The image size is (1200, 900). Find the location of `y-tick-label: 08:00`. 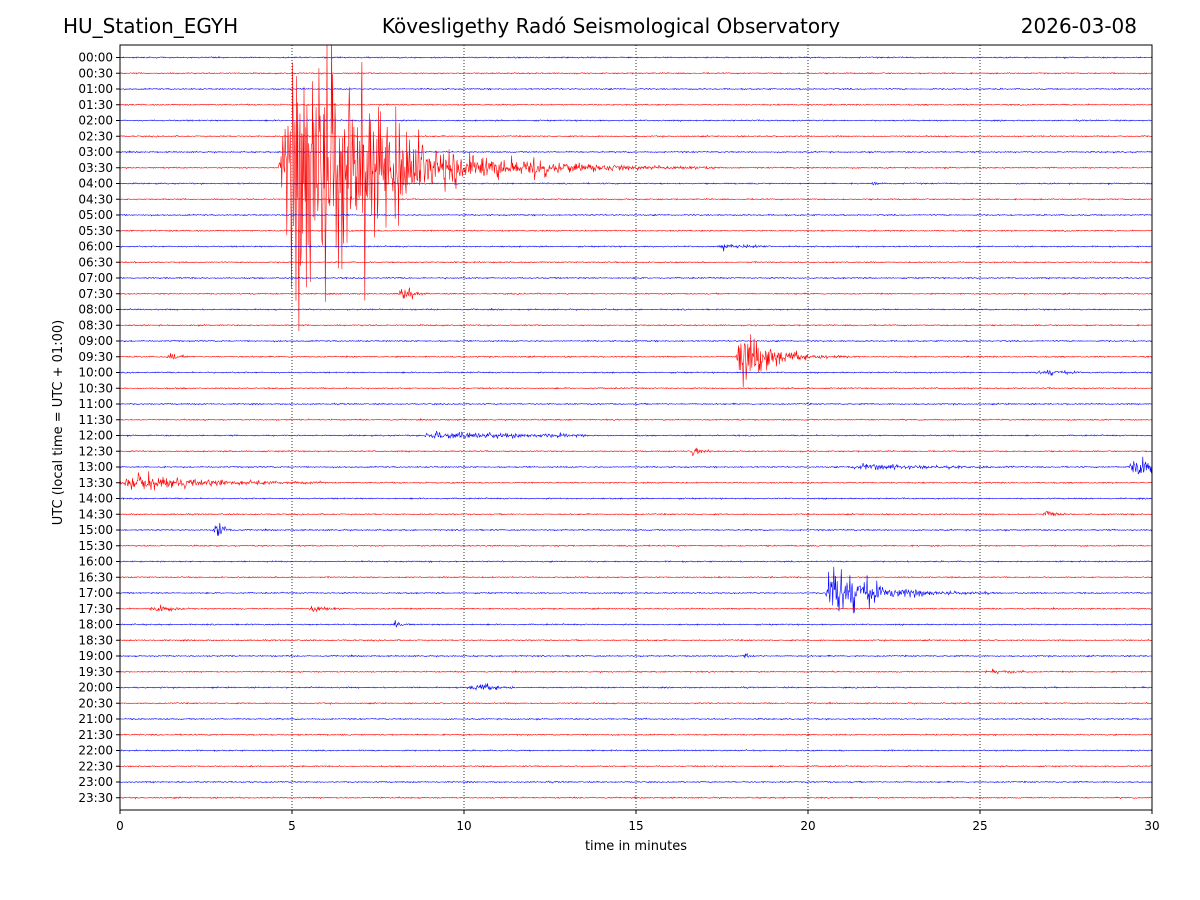

y-tick-label: 08:00 is located at coordinates (95, 310).